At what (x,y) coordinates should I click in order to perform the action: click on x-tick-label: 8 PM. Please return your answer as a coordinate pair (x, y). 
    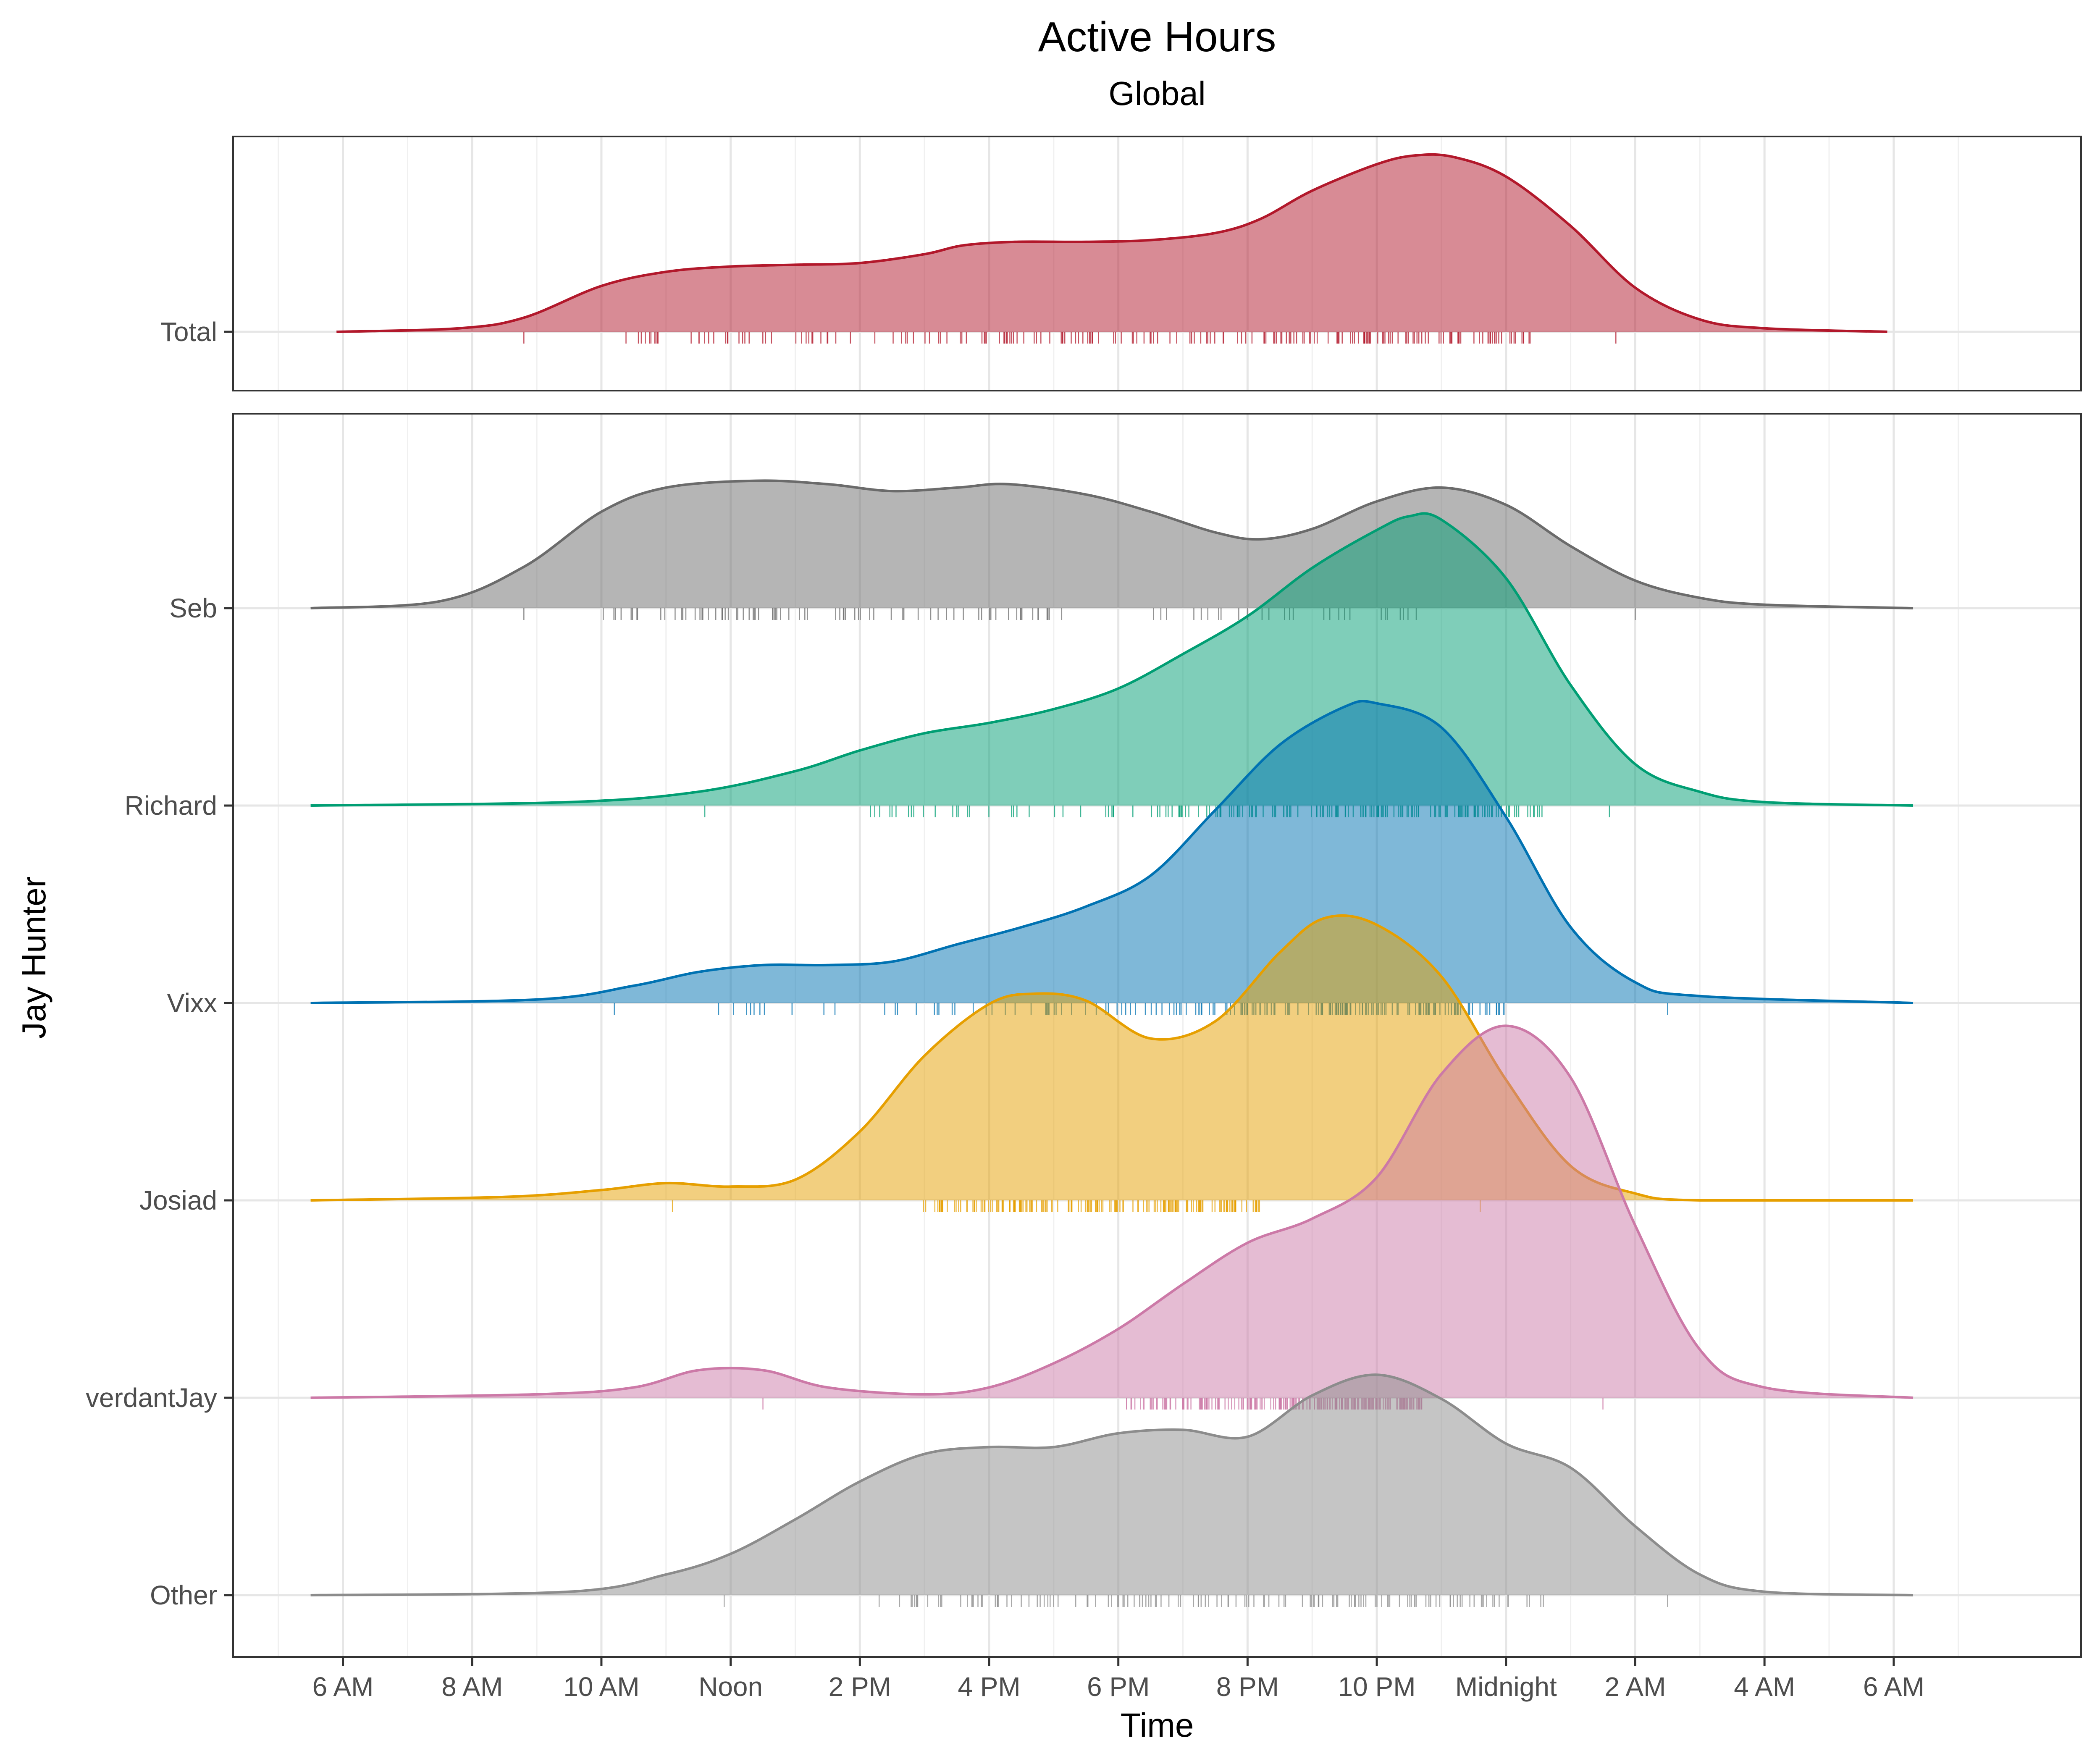
    Looking at the image, I should click on (1247, 1687).